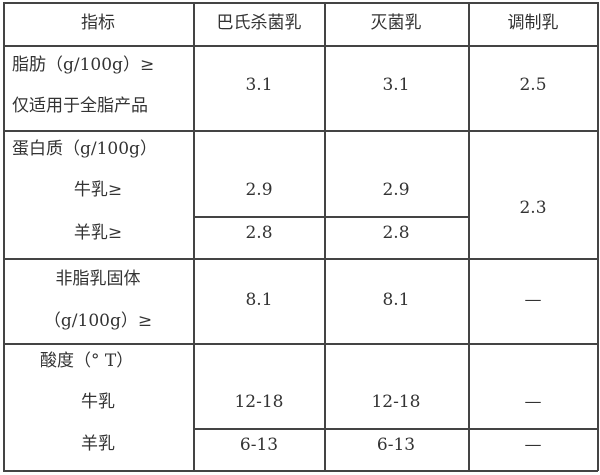 Image resolution: width=600 pixels, height=475 pixels. I want to click on acidity-pasteurized-cow: 12-18, so click(259, 402).